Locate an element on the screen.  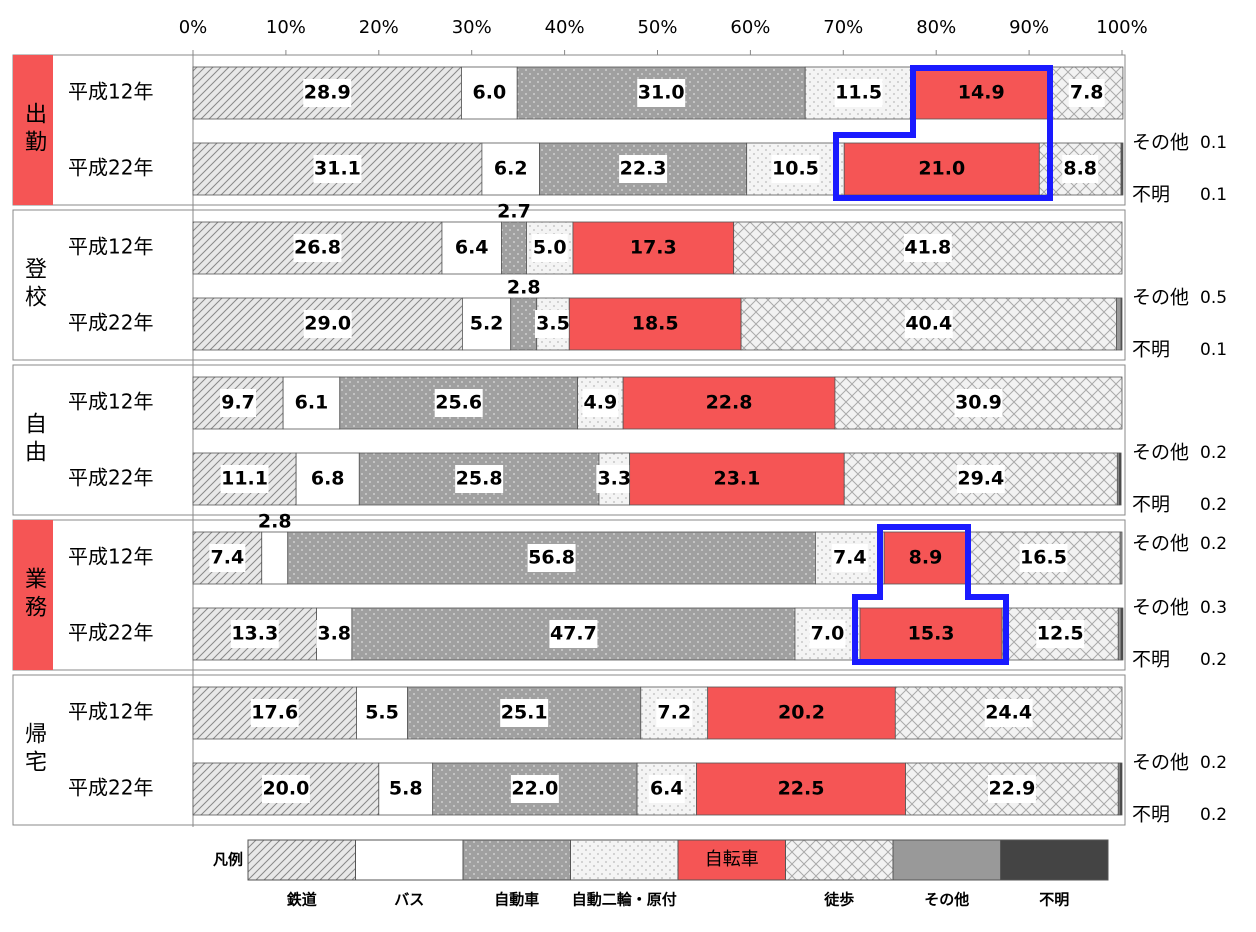
data-label: 2.7 is located at coordinates (514, 212).